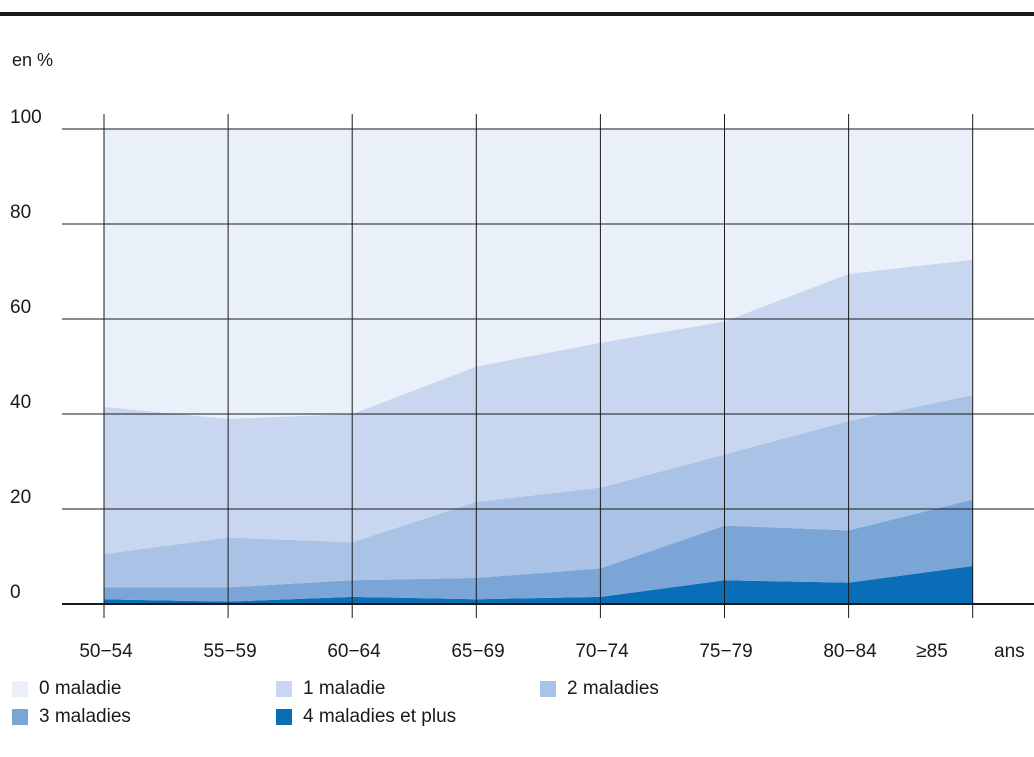 This screenshot has width=1034, height=757. Describe the element at coordinates (229, 651) in the screenshot. I see `x-tick-label: 55−59` at that location.